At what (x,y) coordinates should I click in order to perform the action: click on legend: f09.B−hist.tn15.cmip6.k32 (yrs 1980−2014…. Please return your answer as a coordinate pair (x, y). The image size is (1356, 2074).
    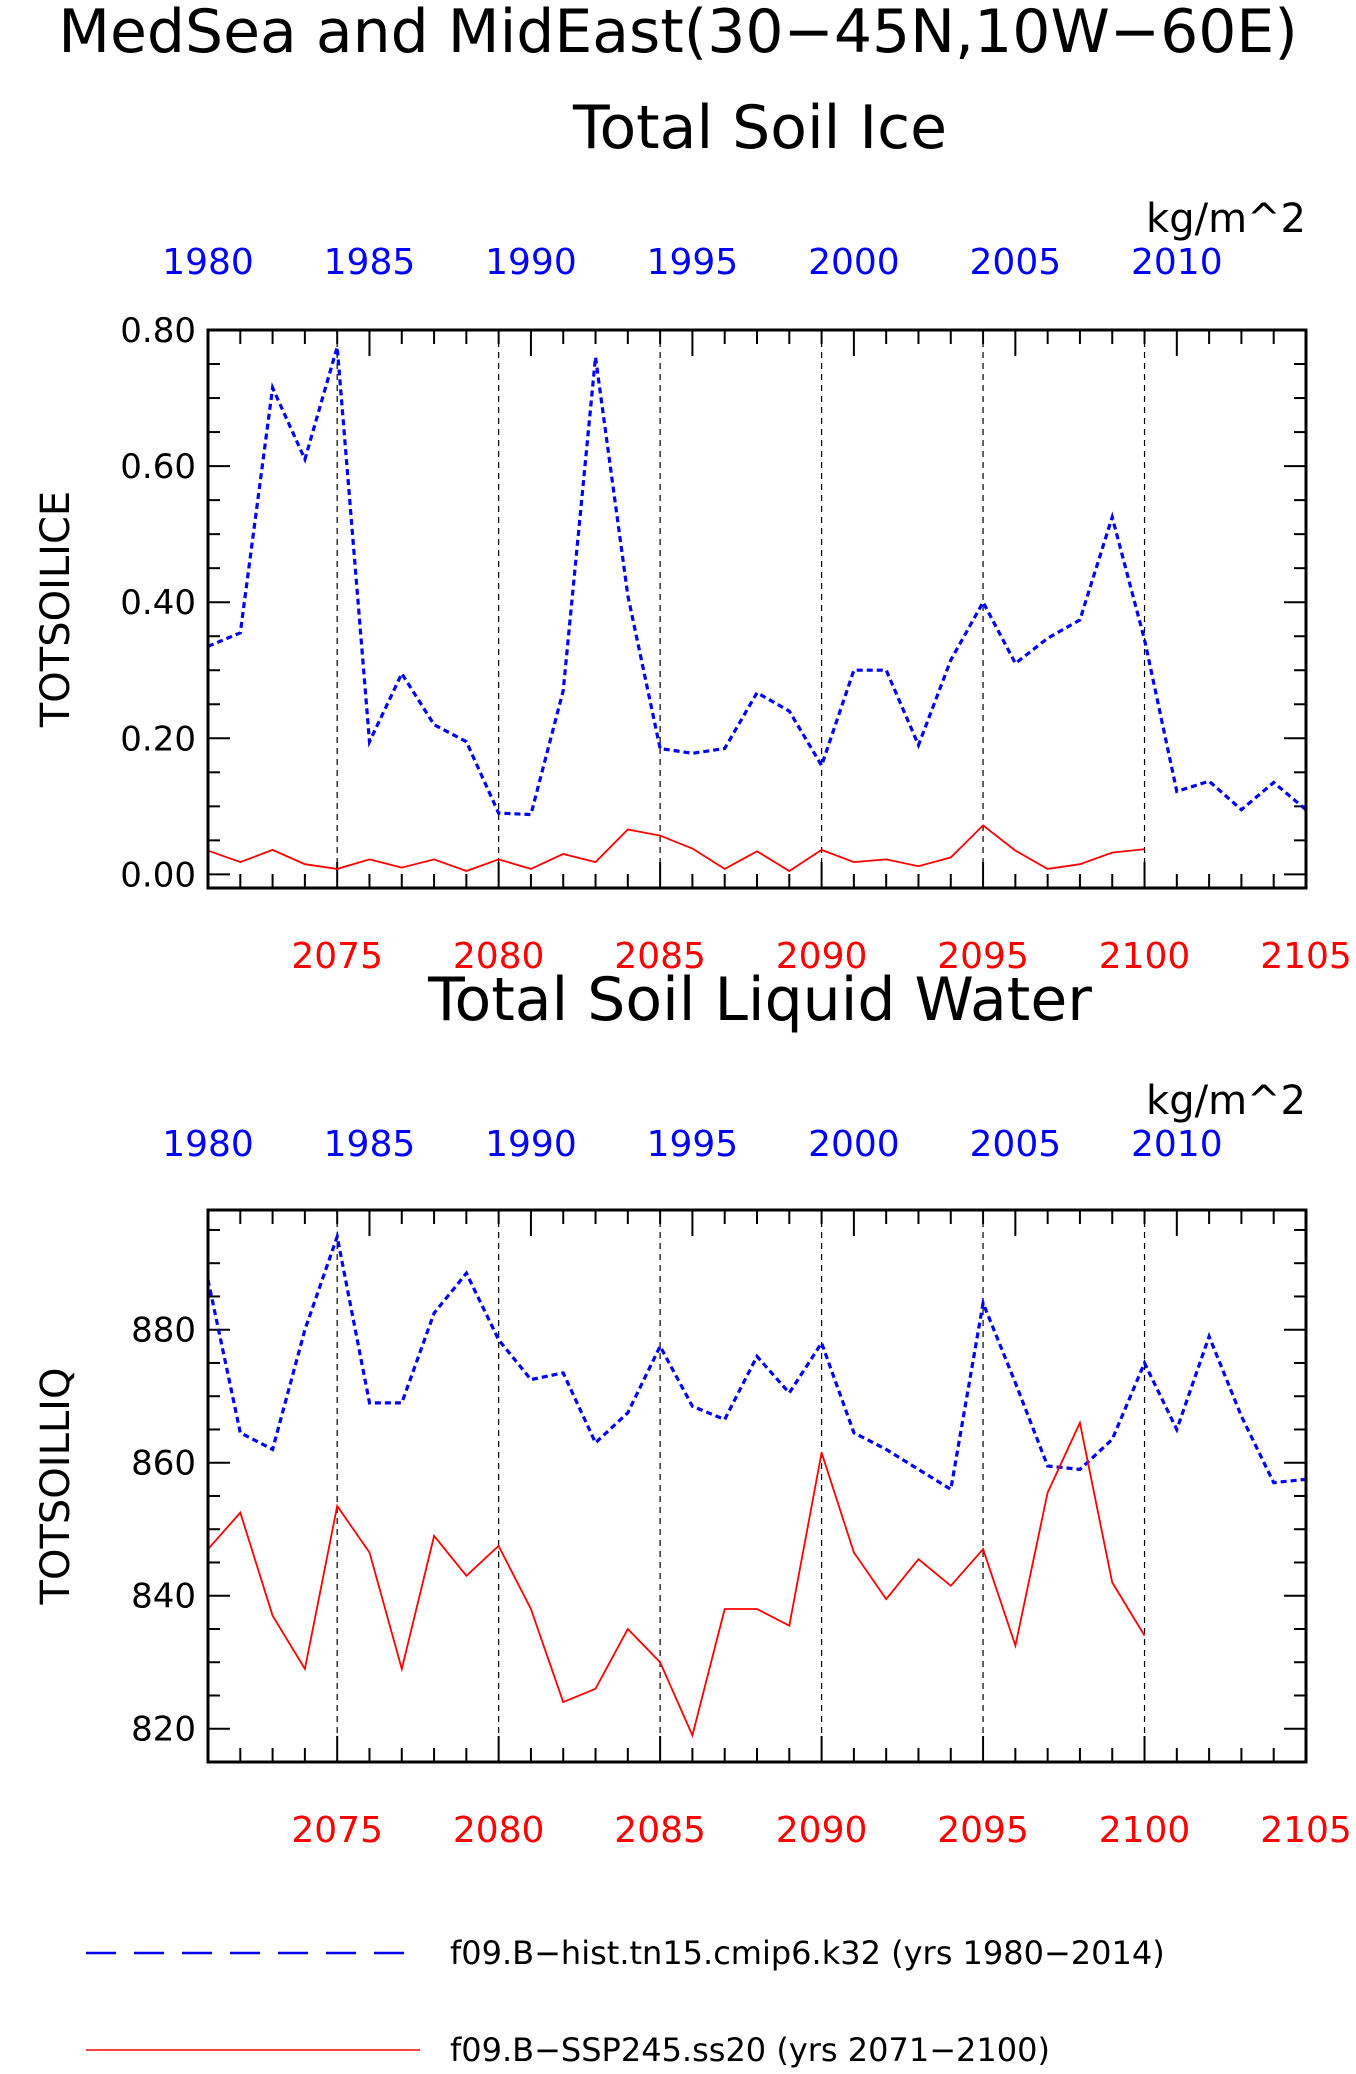
    Looking at the image, I should click on (625, 2001).